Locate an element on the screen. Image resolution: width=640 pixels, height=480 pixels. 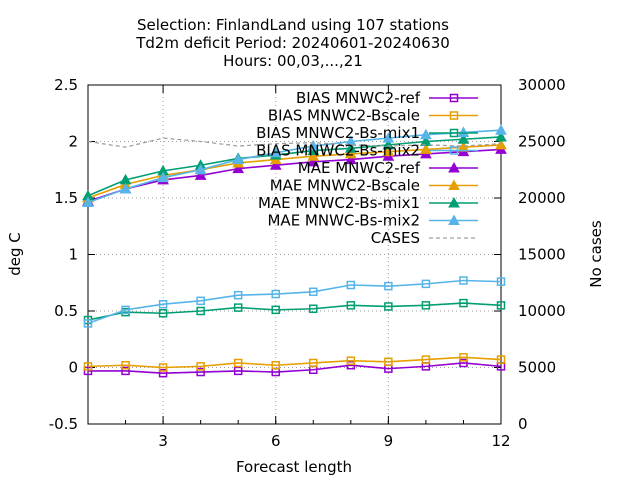
legend-item-7: MAE MNWC-Bs-mix2 is located at coordinates (372, 221).